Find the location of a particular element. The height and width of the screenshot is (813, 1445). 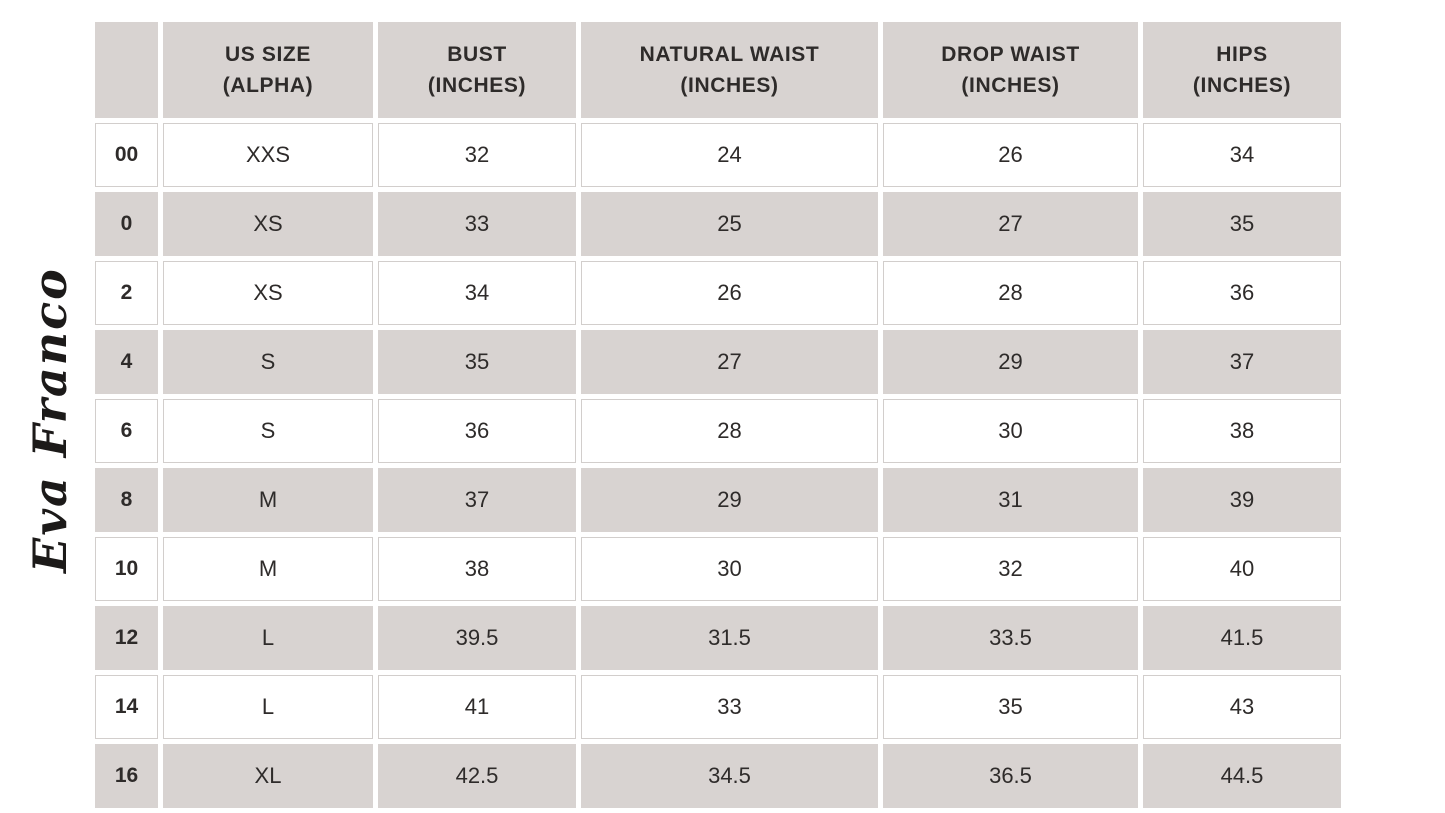

cell-natural-waist: 25 is located at coordinates (729, 224).